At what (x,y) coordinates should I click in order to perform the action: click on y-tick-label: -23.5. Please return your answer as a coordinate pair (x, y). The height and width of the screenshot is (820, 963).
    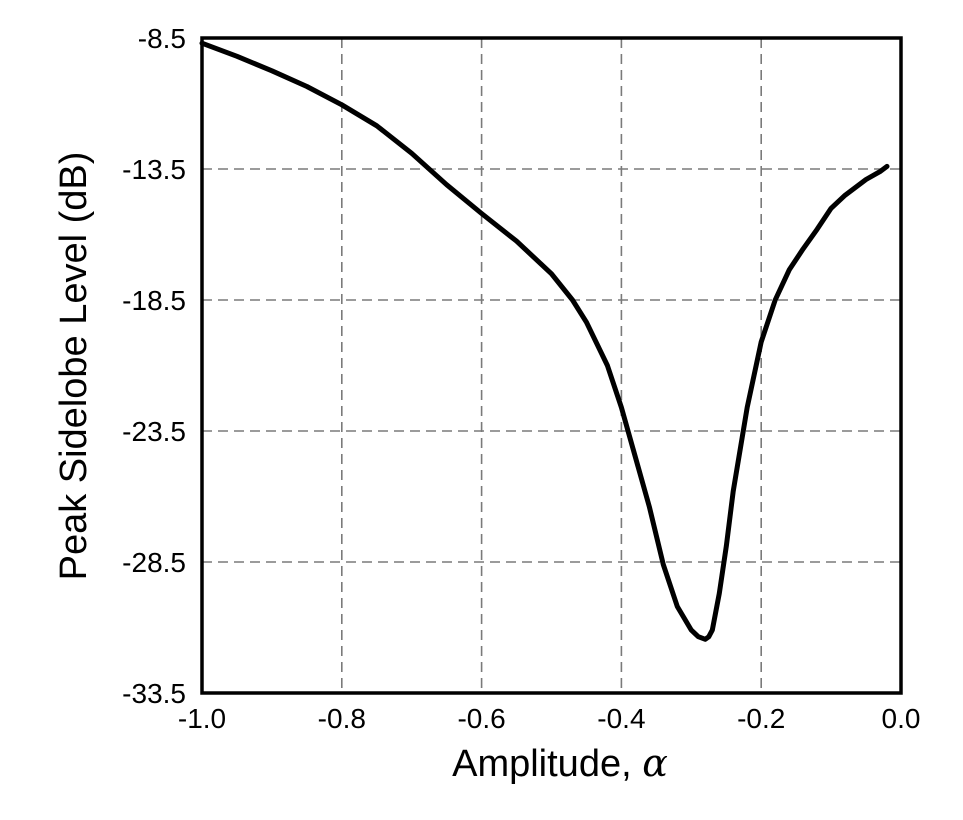
    Looking at the image, I should click on (154, 431).